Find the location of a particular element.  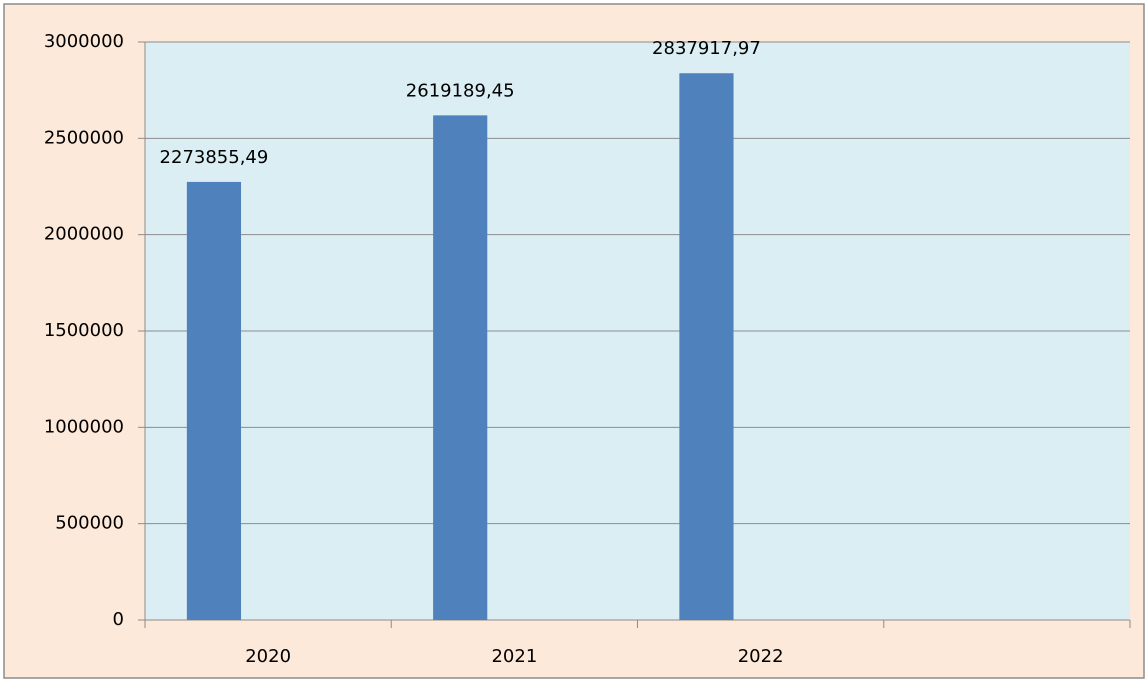

y-tick-label: 500000 is located at coordinates (89, 523).